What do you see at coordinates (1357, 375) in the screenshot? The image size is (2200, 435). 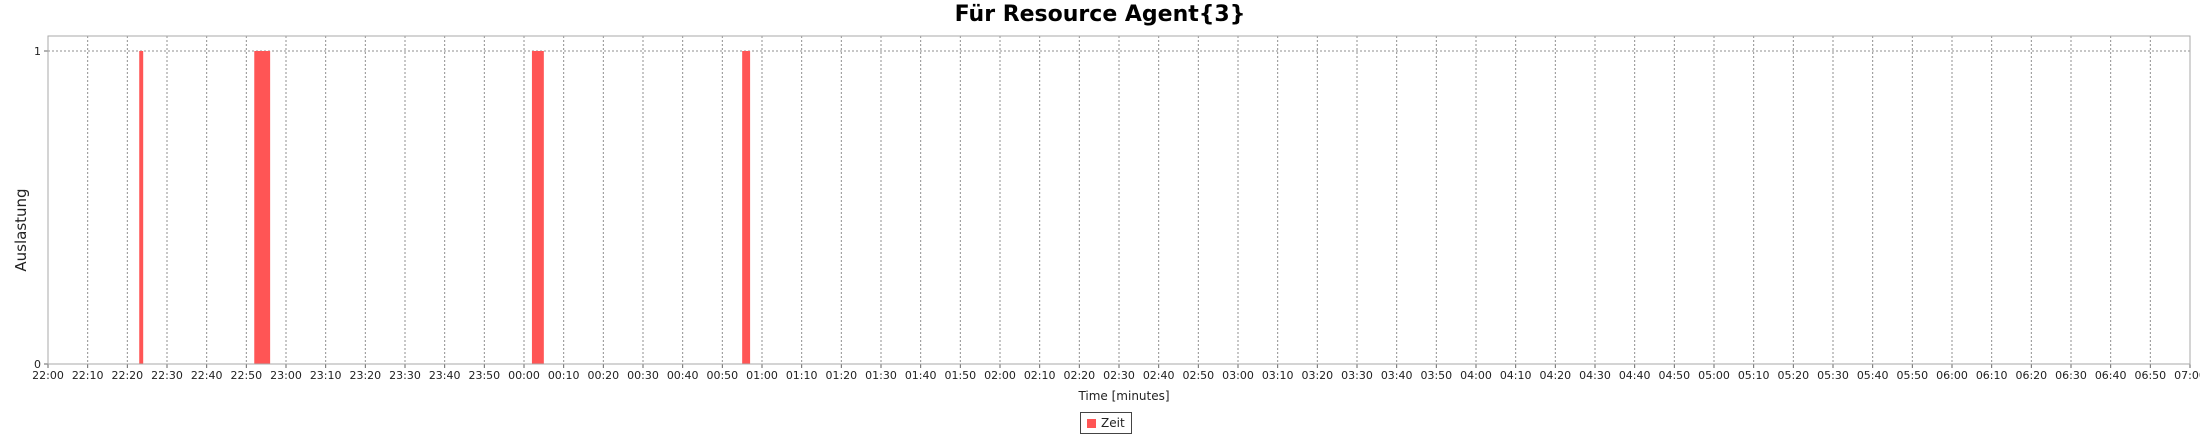 I see `x-tick-label: 03:30` at bounding box center [1357, 375].